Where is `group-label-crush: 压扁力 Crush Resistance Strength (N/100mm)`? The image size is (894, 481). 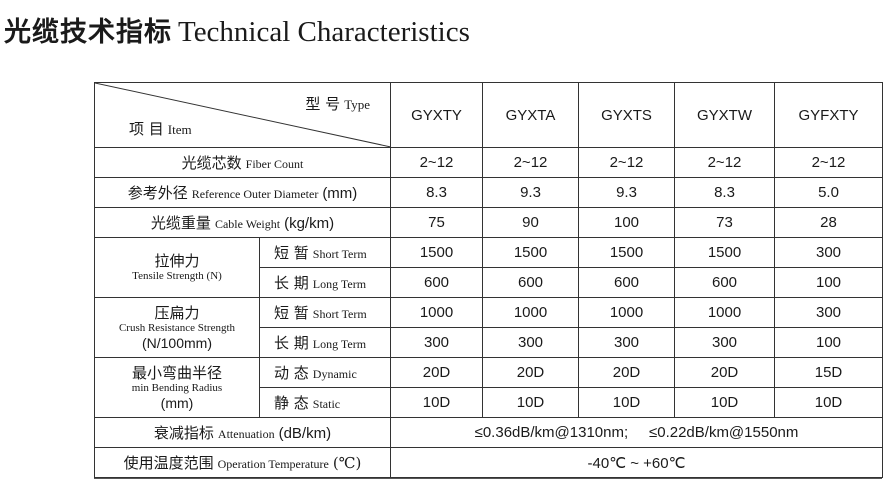
group-label-crush: 压扁力 Crush Resistance Strength (N/100mm) is located at coordinates (177, 327).